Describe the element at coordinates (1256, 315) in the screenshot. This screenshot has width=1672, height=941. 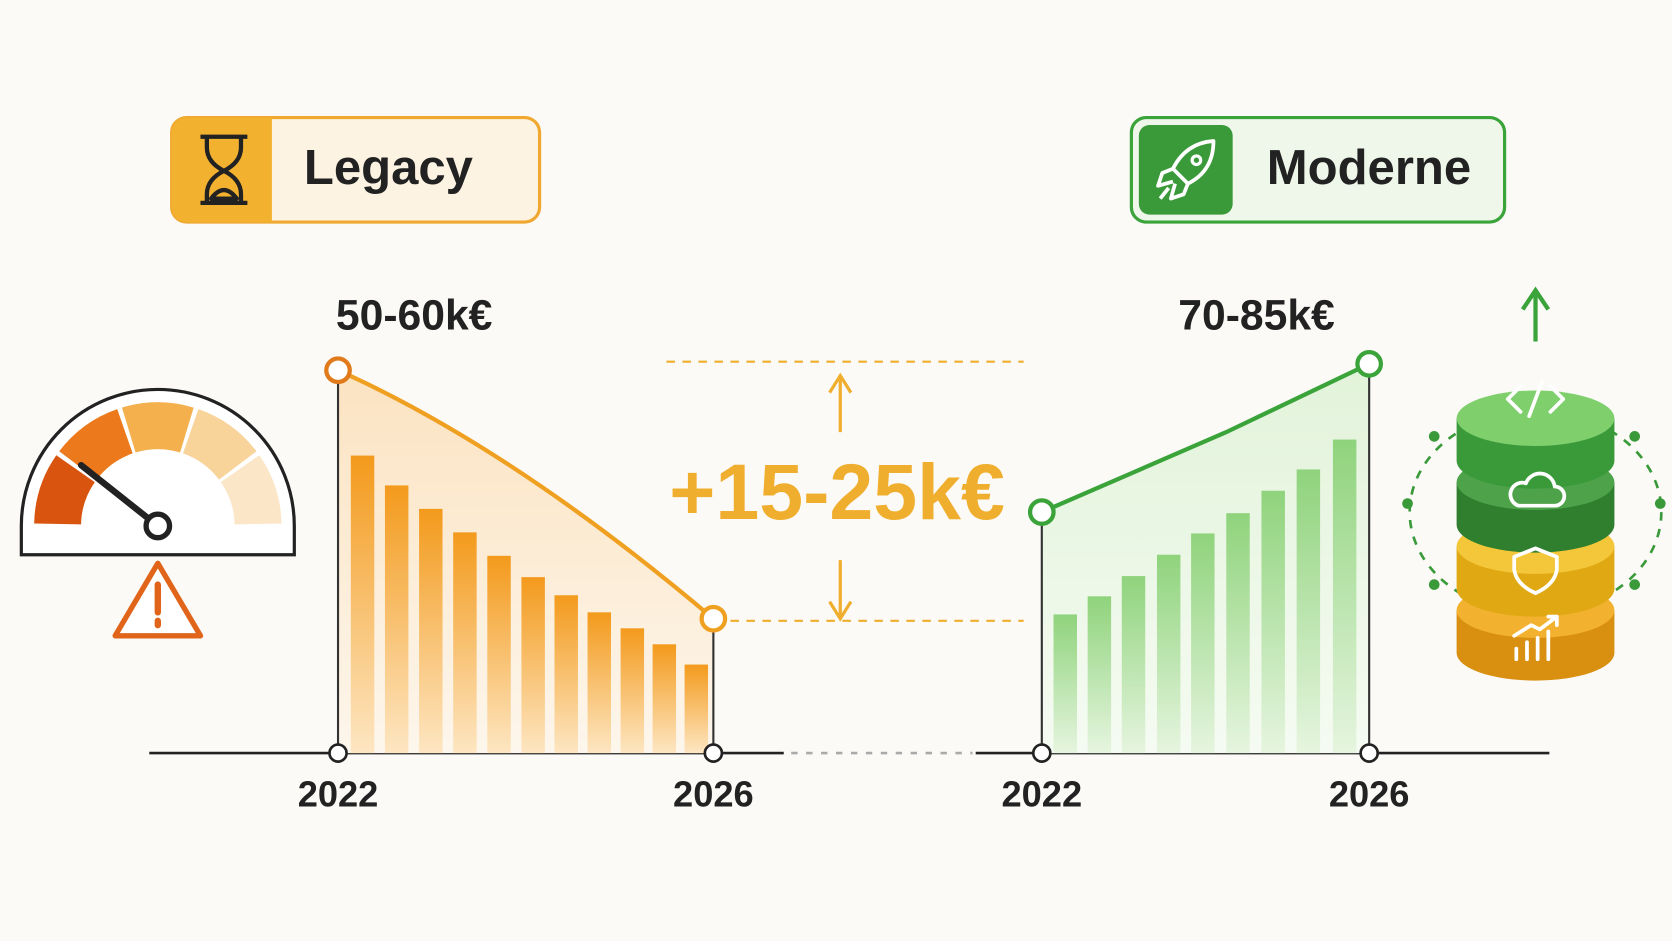
I see `modern-salary: 70-85k€` at that location.